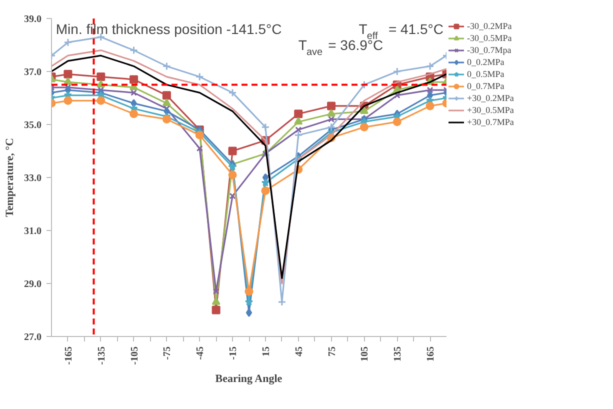 The height and width of the screenshot is (409, 613). What do you see at coordinates (200, 353) in the screenshot?
I see `x-tick-label: -45` at bounding box center [200, 353].